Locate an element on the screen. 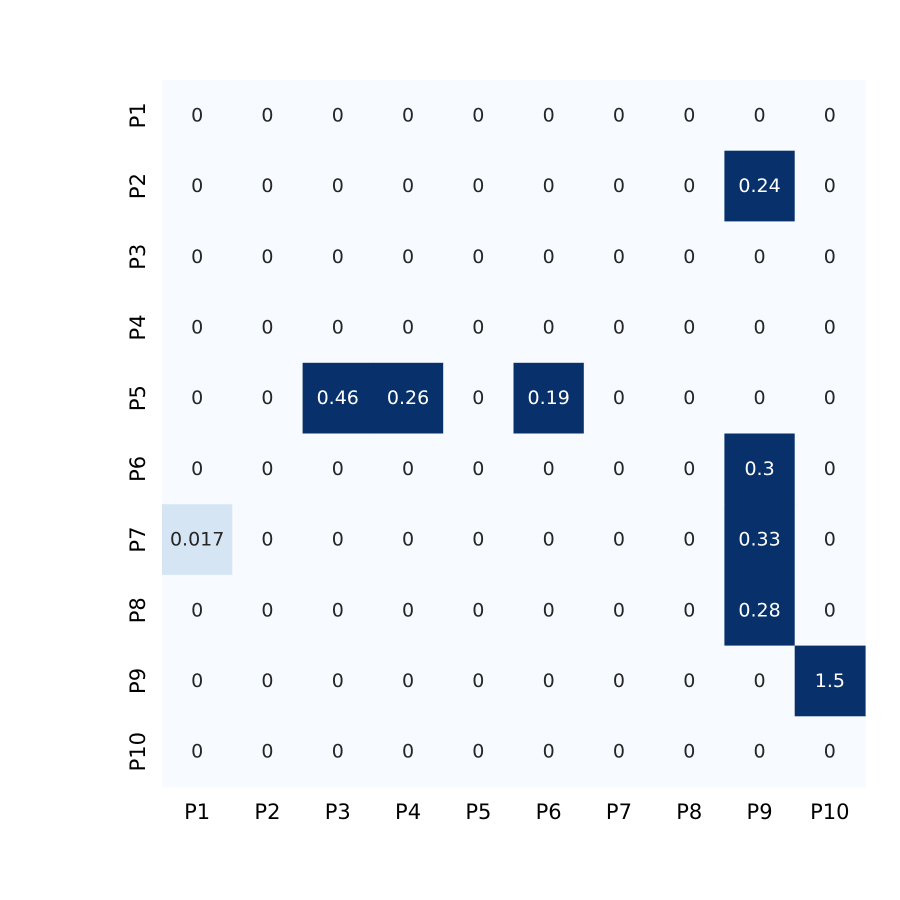 The height and width of the screenshot is (900, 900). cell-value-label-r5-c4: 0.26 is located at coordinates (408, 398).